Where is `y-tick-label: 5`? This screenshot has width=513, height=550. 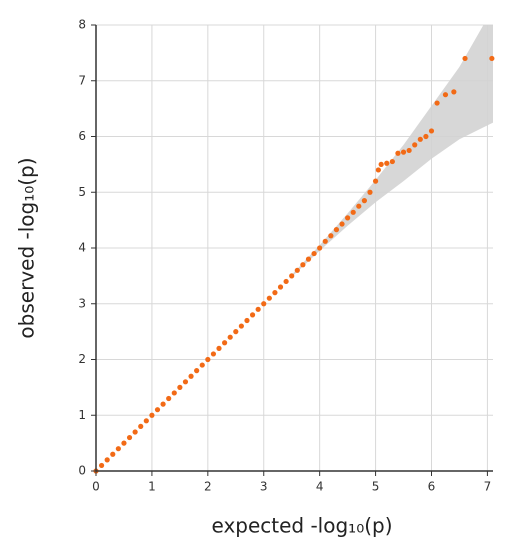
y-tick-label: 5 is located at coordinates (82, 192).